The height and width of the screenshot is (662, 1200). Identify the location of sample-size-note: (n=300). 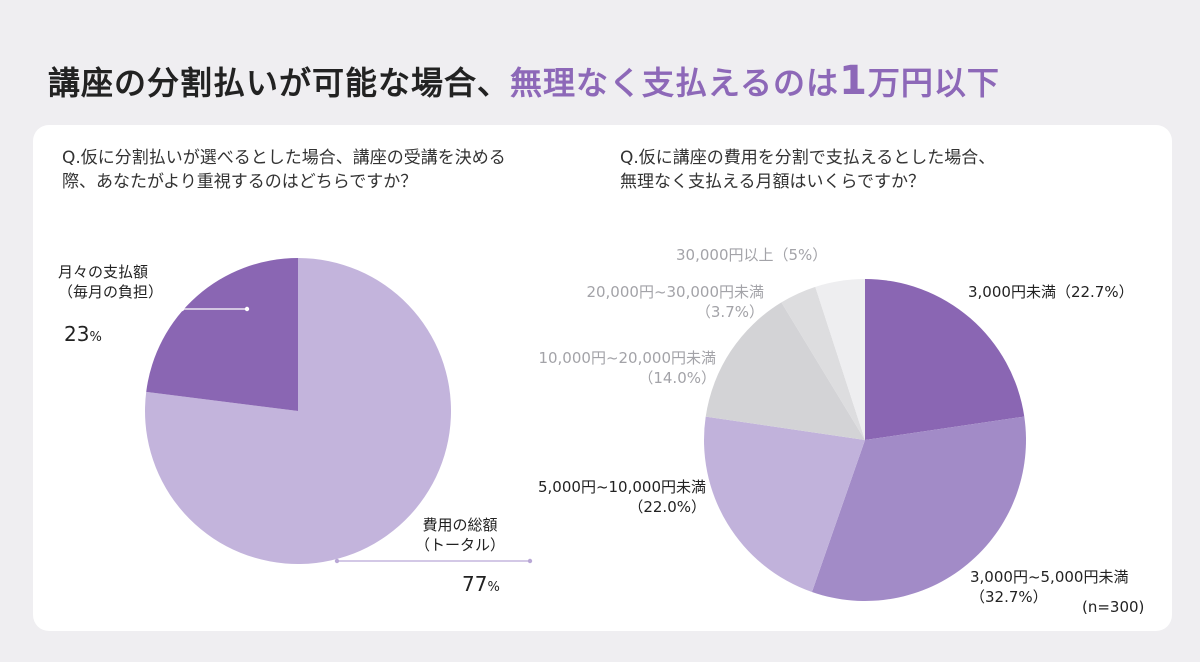
(1113, 607).